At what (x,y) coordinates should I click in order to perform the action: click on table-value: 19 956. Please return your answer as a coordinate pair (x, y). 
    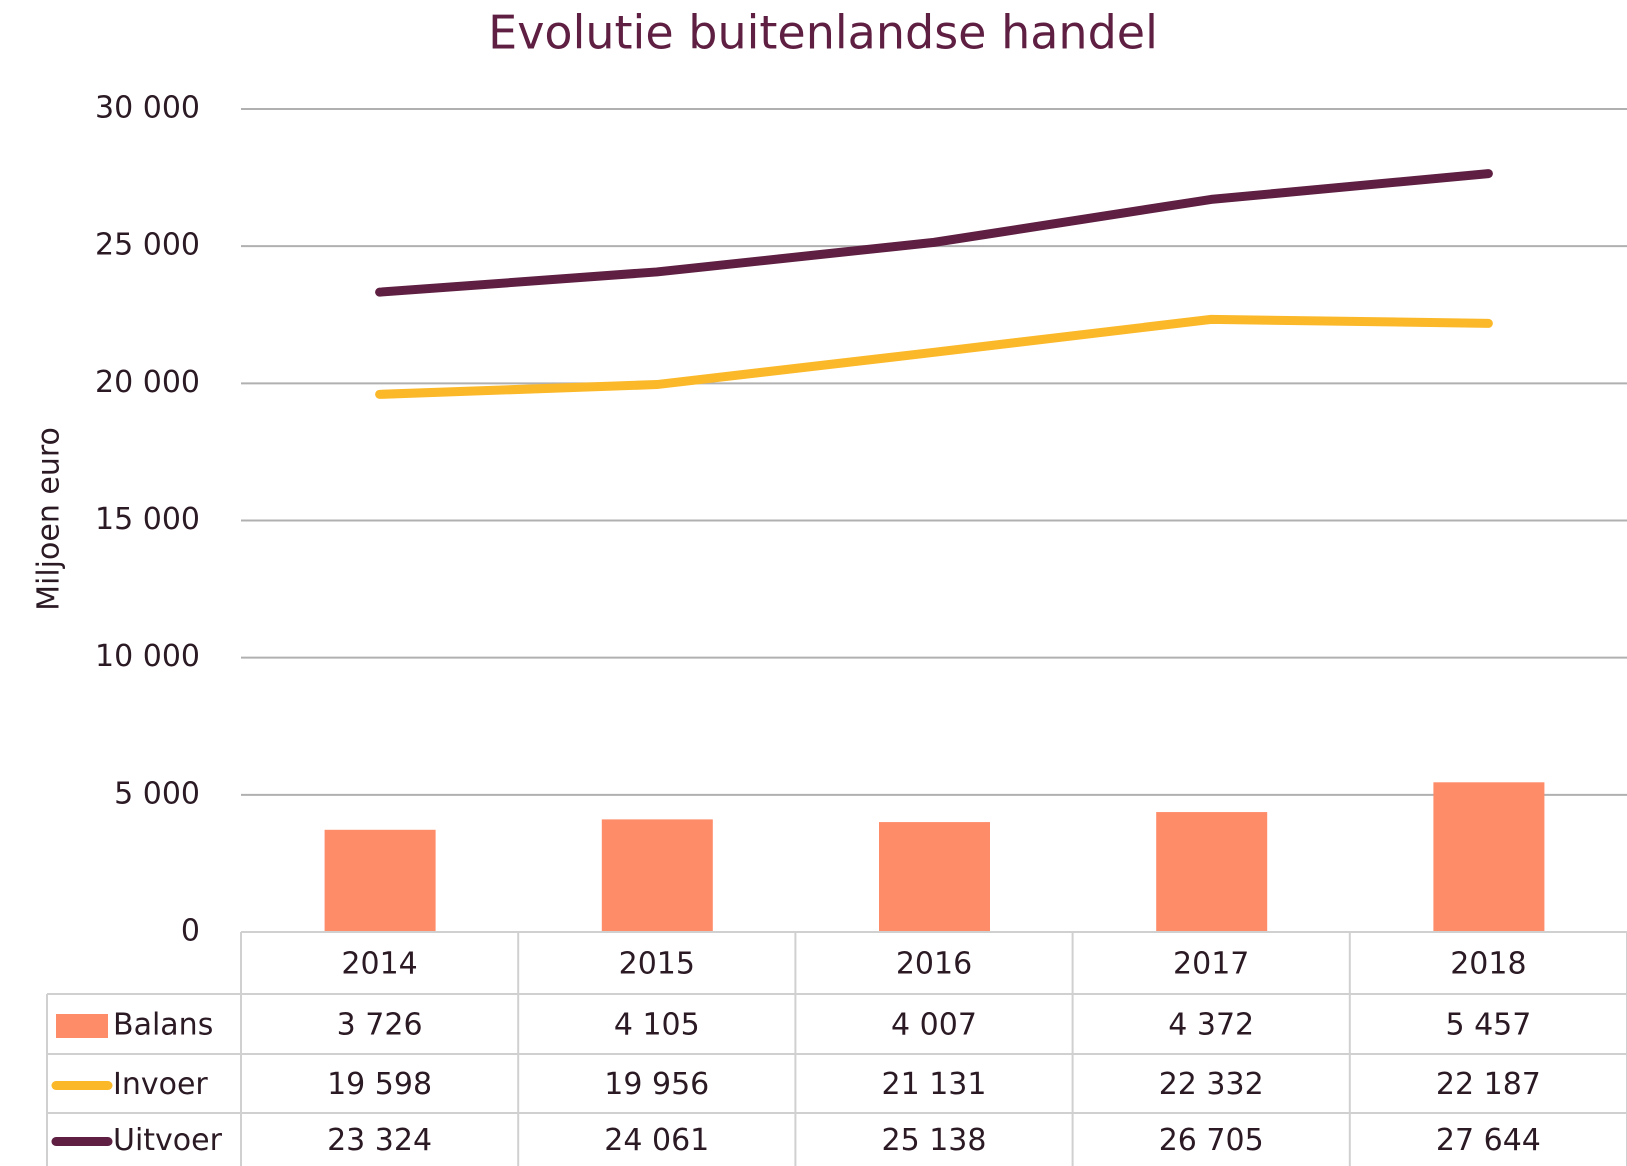
    Looking at the image, I should click on (656, 1084).